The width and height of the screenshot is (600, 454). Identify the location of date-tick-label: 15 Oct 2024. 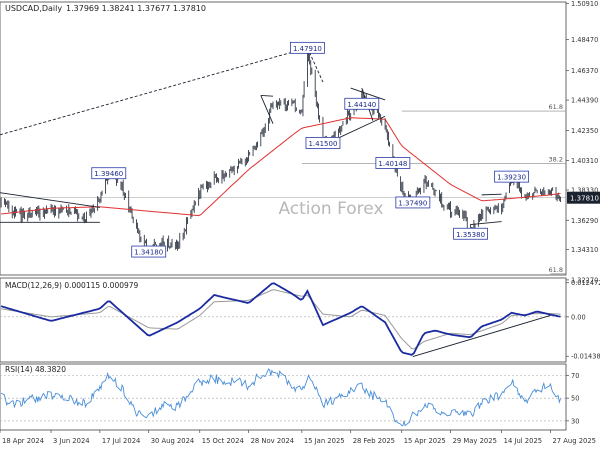
(223, 441).